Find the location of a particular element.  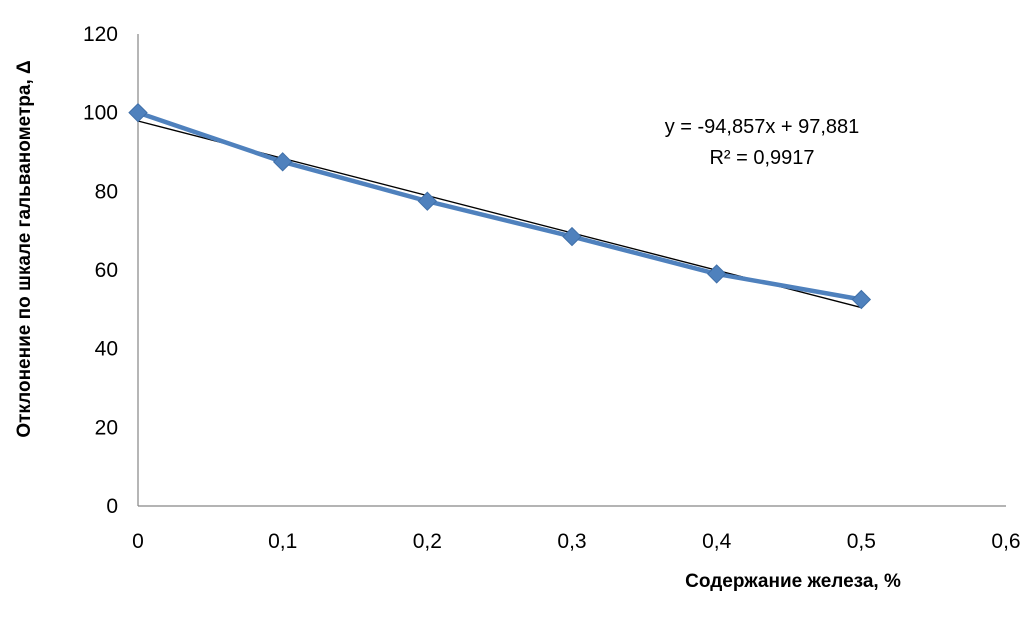

trendline-equation: y = -94,857x + 97,881 is located at coordinates (762, 127).